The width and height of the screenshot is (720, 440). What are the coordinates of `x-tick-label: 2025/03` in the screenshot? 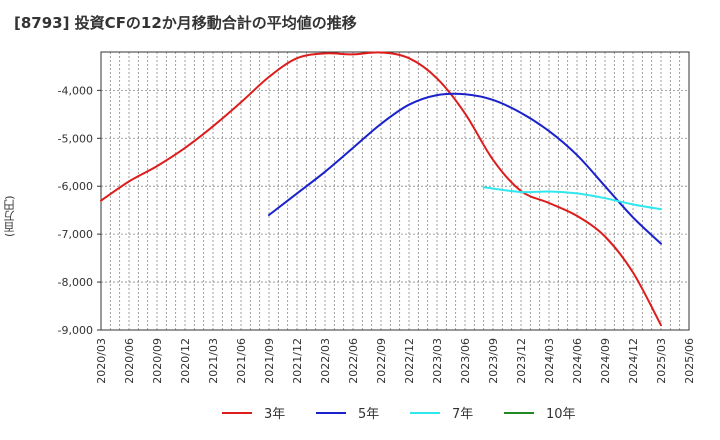 It's located at (661, 361).